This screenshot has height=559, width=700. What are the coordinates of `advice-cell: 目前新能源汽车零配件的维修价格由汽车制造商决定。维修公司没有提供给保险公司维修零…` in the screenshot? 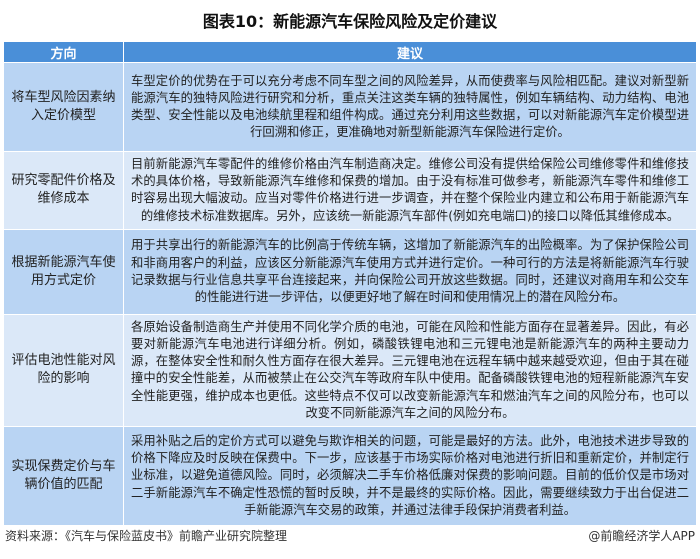 It's located at (410, 190).